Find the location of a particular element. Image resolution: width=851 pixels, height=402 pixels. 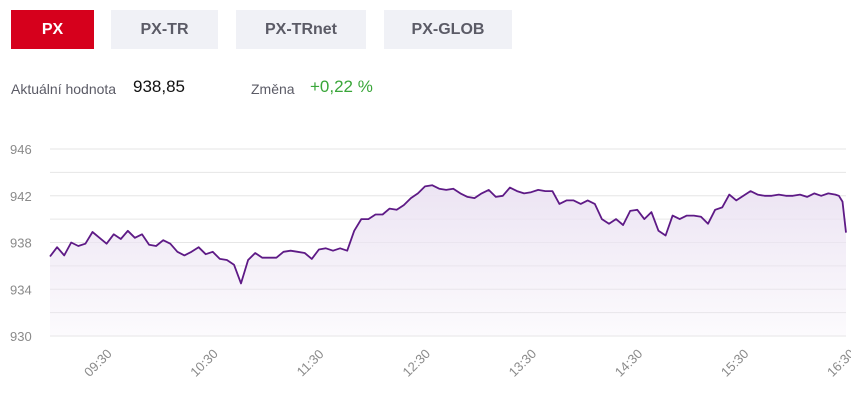

x-tick-label: 14:30 is located at coordinates (629, 363).